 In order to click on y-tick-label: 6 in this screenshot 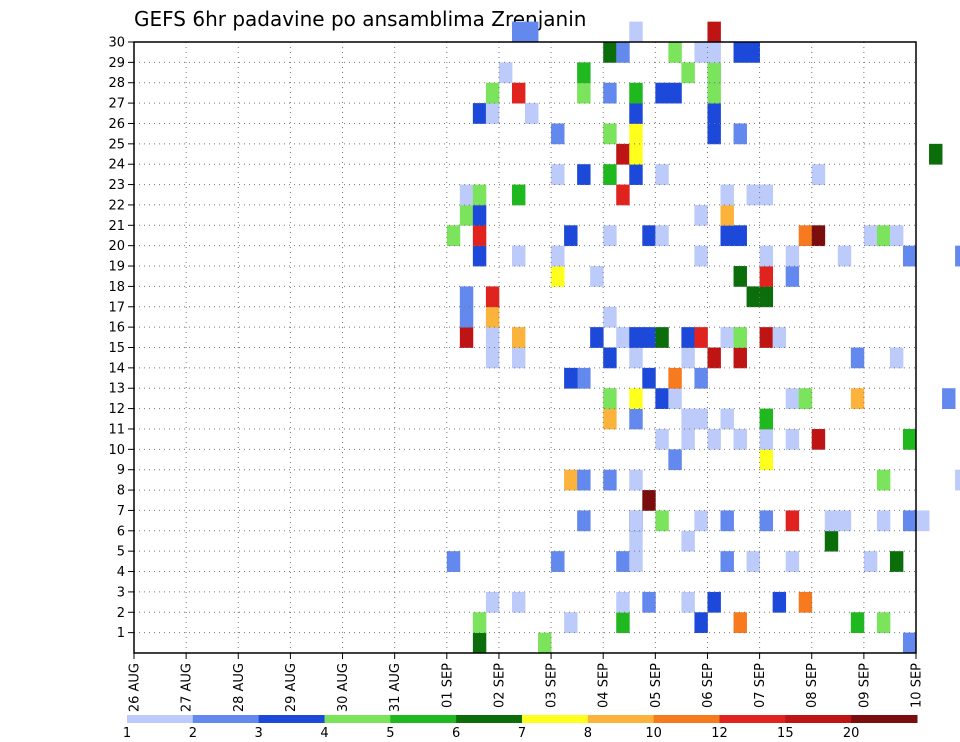, I will do `click(121, 531)`.